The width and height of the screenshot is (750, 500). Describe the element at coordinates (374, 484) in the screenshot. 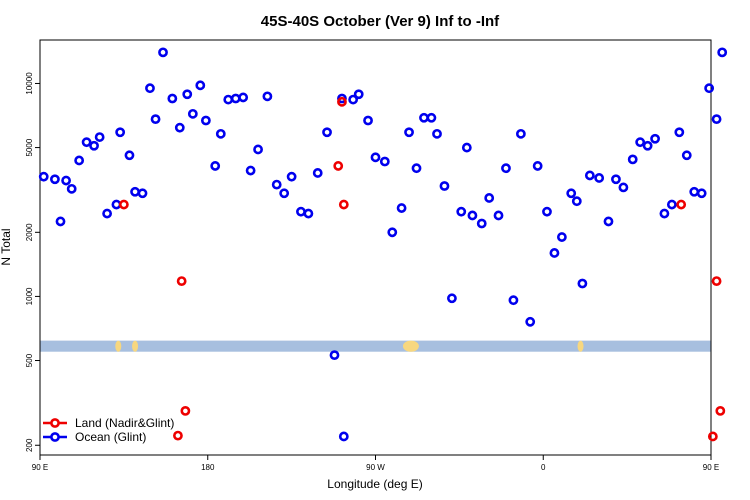

I see `x-axis-label: Longitude (deg E)` at that location.